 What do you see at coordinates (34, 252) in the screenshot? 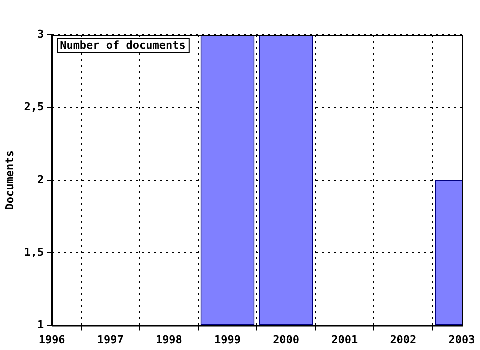
I see `y-tick-label: 1,5` at bounding box center [34, 252].